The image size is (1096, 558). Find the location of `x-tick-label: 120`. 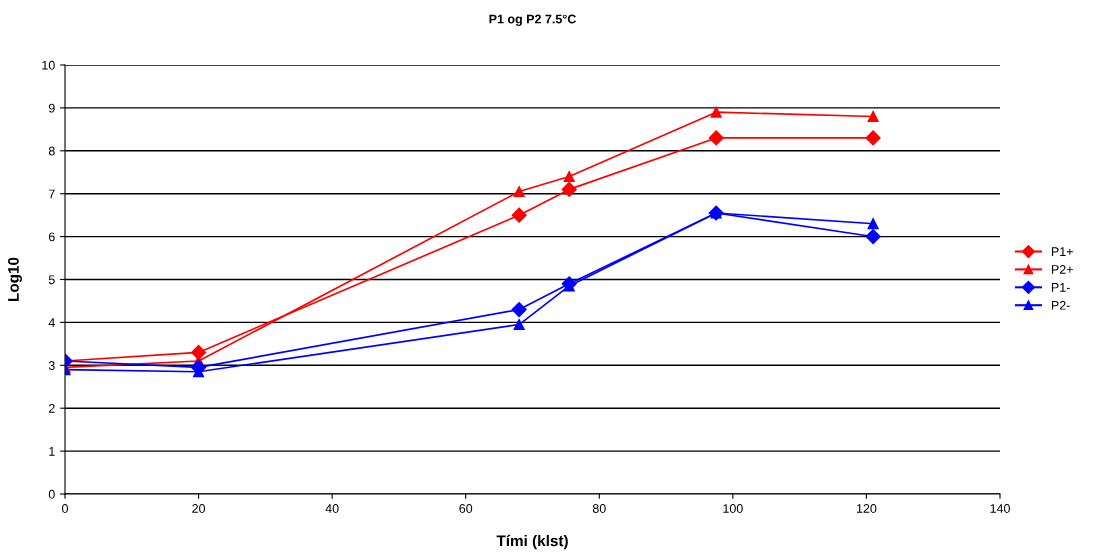

x-tick-label: 120 is located at coordinates (866, 508).